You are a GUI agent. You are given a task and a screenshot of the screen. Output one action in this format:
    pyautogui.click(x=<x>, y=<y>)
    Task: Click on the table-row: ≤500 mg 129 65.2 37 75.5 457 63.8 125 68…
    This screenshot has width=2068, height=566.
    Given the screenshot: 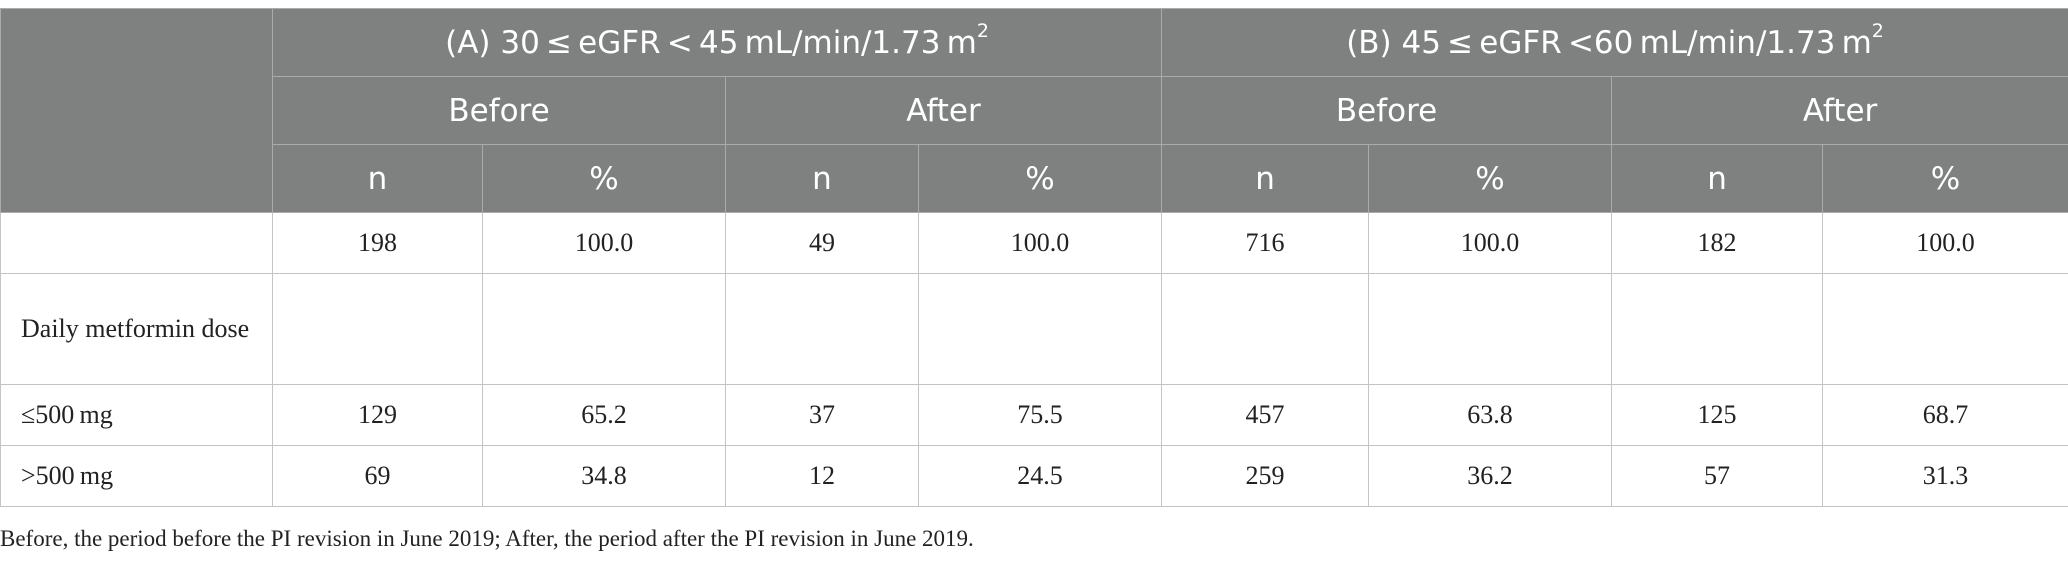 What is the action you would take?
    pyautogui.click(x=1034, y=415)
    